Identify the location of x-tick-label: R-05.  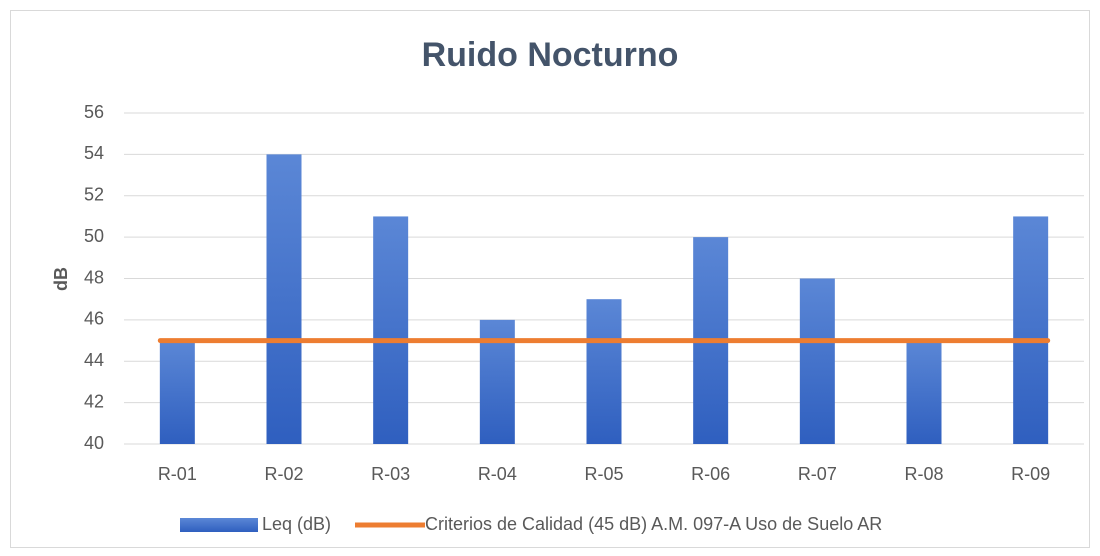
(603, 474).